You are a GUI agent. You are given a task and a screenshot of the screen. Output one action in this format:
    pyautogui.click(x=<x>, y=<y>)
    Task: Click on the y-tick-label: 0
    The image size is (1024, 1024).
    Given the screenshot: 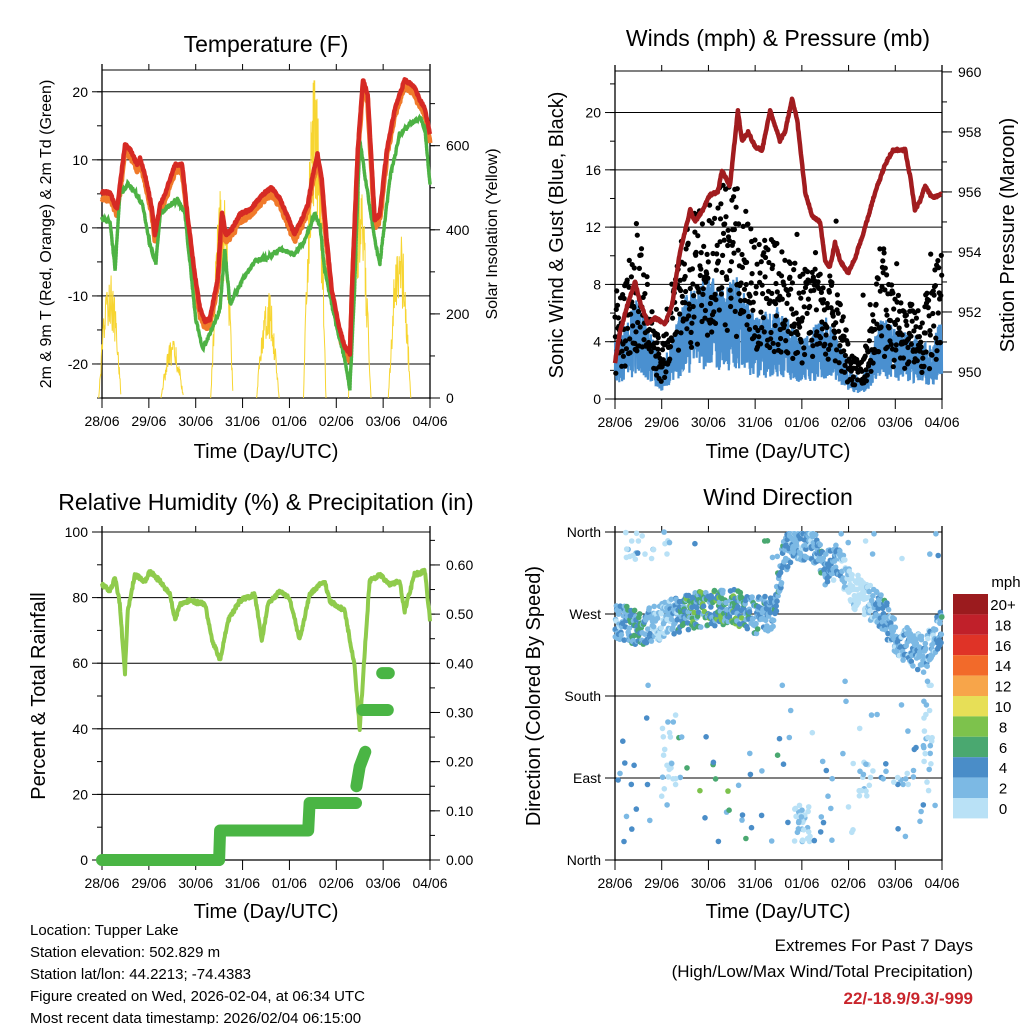 What is the action you would take?
    pyautogui.click(x=84, y=860)
    